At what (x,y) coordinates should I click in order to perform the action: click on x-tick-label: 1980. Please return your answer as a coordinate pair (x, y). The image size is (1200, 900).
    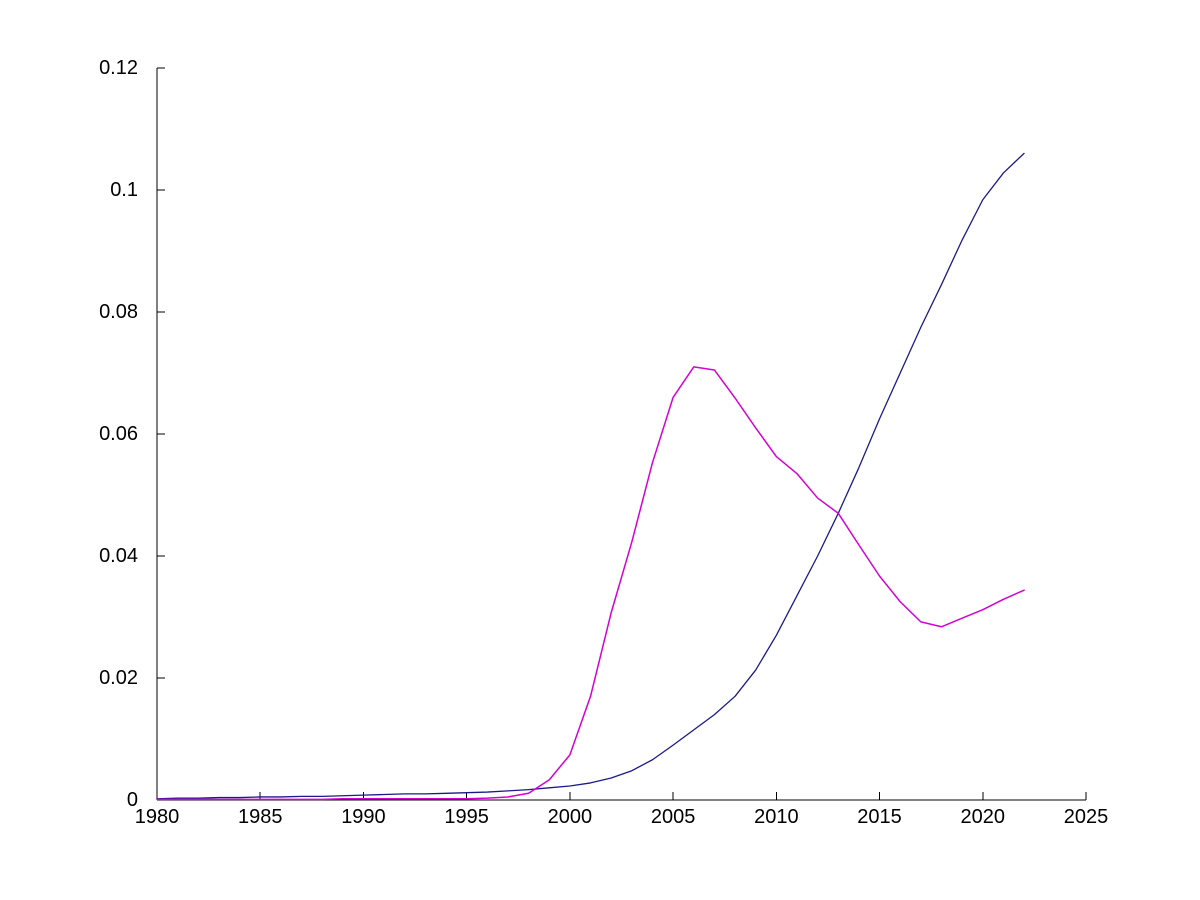
    Looking at the image, I should click on (157, 817).